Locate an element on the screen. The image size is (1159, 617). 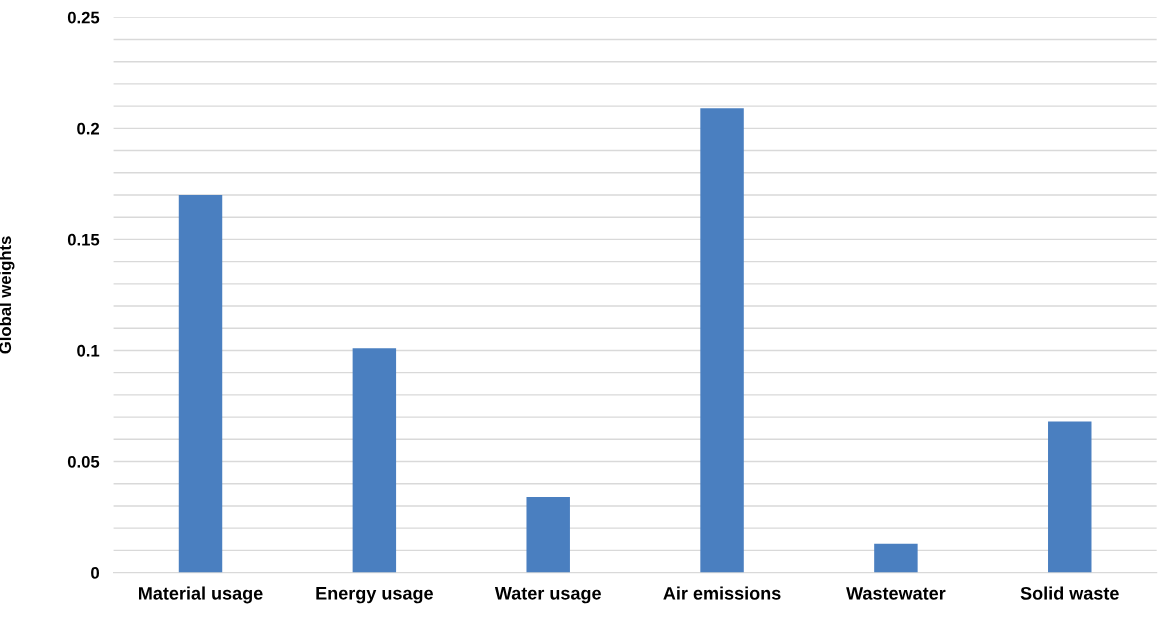
y-tick-label: 0.25 is located at coordinates (83, 17).